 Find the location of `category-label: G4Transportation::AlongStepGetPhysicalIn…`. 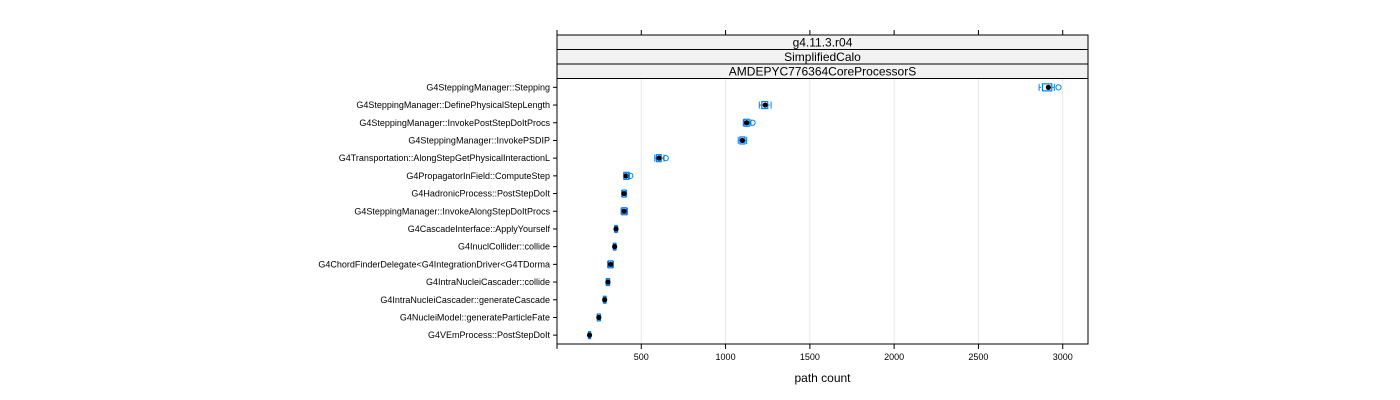

category-label: G4Transportation::AlongStepGetPhysicalIn… is located at coordinates (444, 158).